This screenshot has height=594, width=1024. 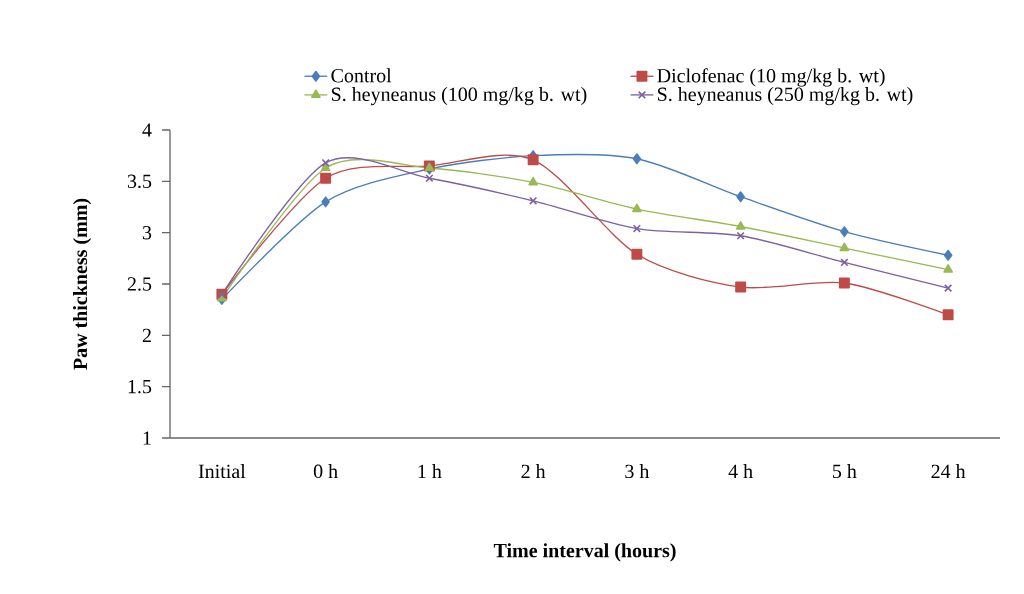 What do you see at coordinates (147, 130) in the screenshot?
I see `y-tick-label: 4` at bounding box center [147, 130].